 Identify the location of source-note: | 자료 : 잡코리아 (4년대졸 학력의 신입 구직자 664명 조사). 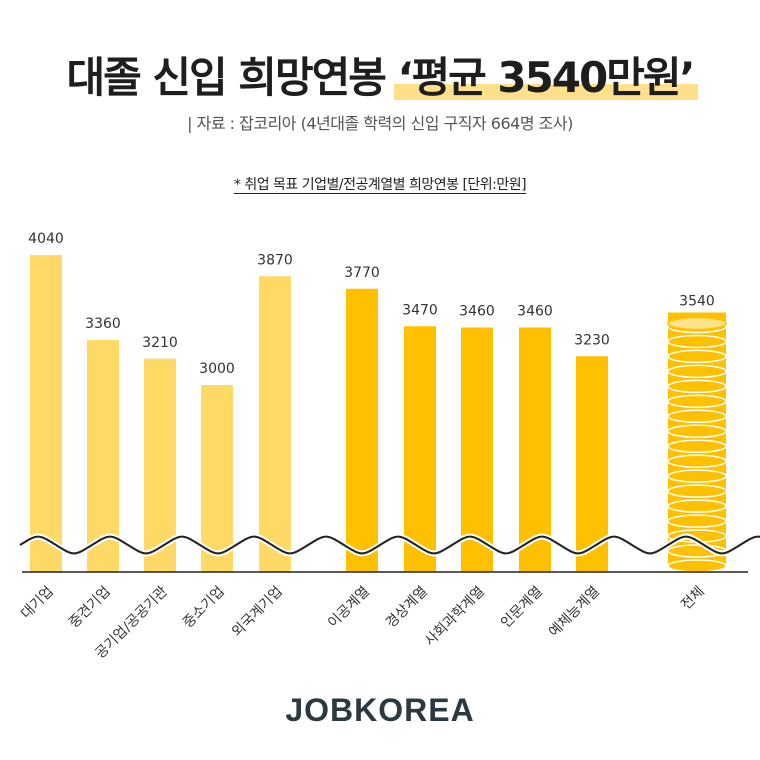
(380, 123).